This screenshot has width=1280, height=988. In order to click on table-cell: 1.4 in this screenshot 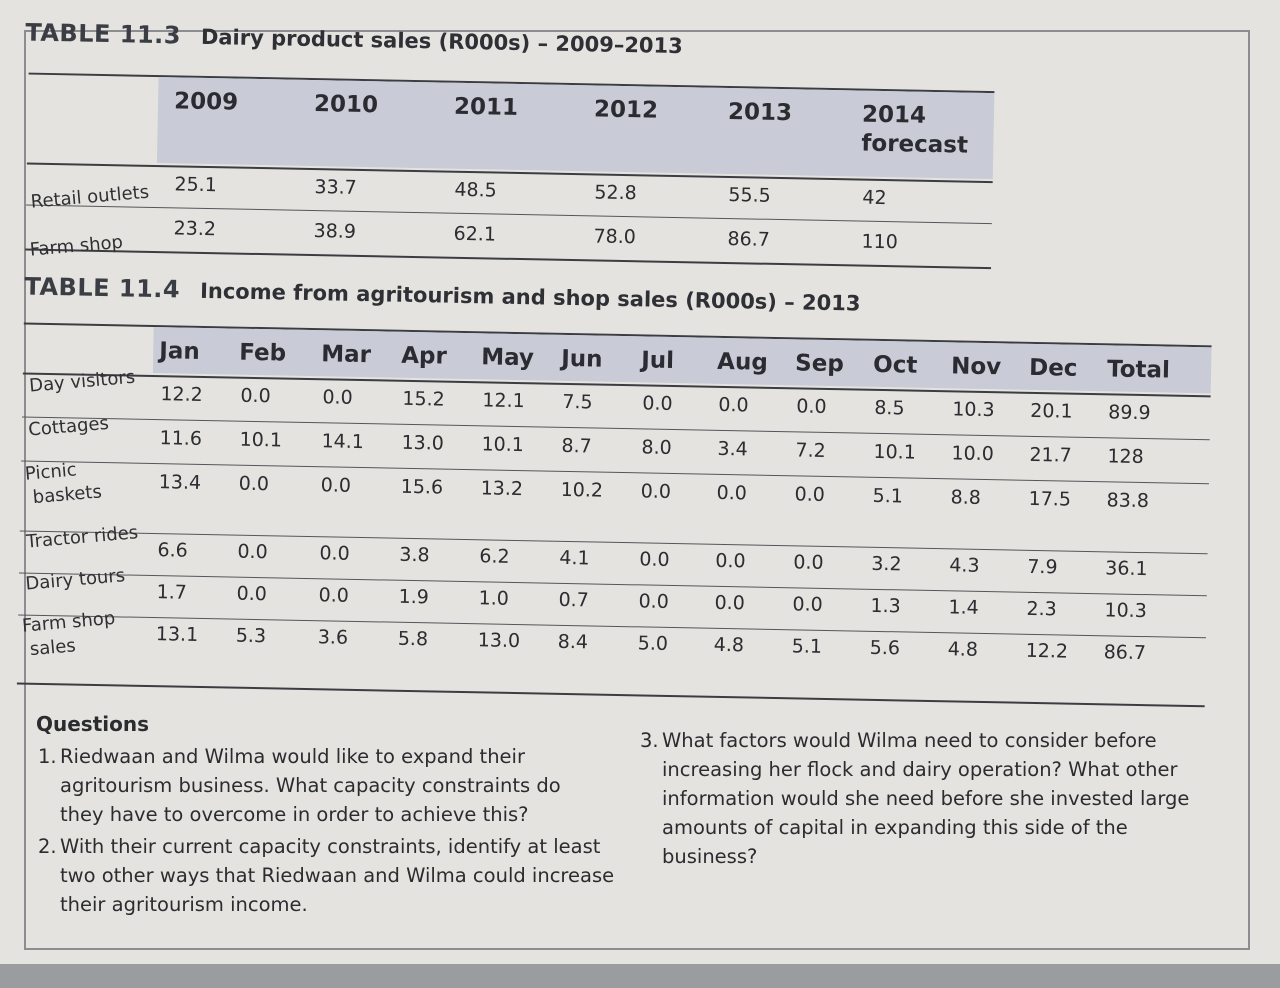, I will do `click(963, 607)`.